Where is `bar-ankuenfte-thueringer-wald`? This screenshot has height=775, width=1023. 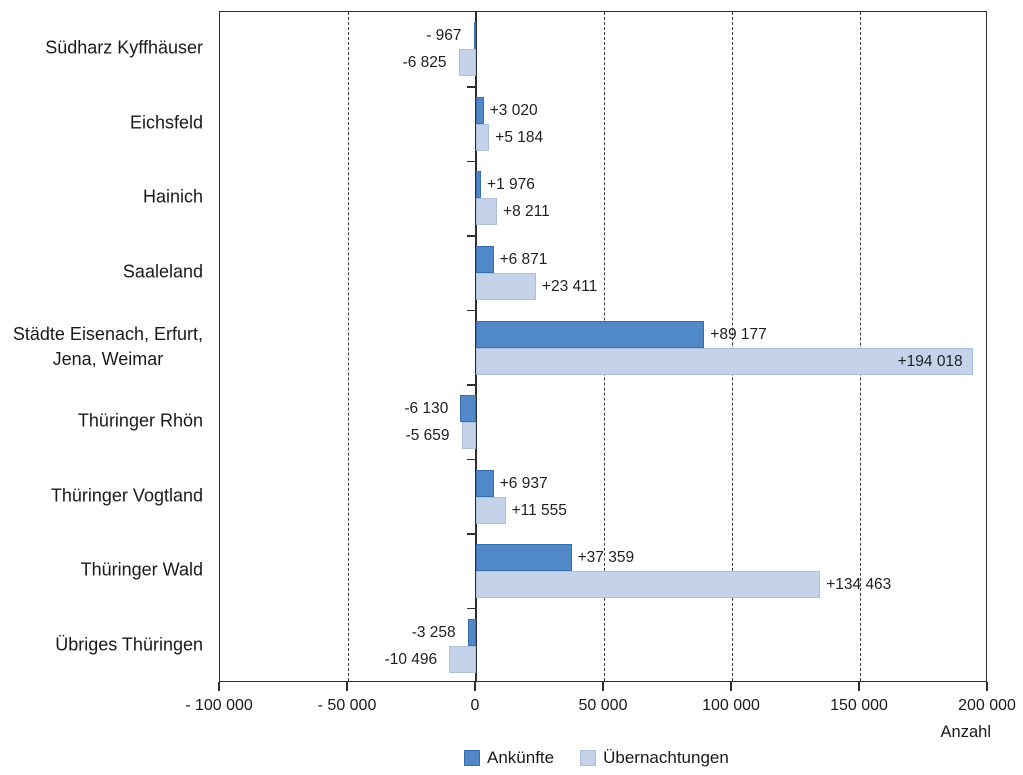 bar-ankuenfte-thueringer-wald is located at coordinates (524, 558).